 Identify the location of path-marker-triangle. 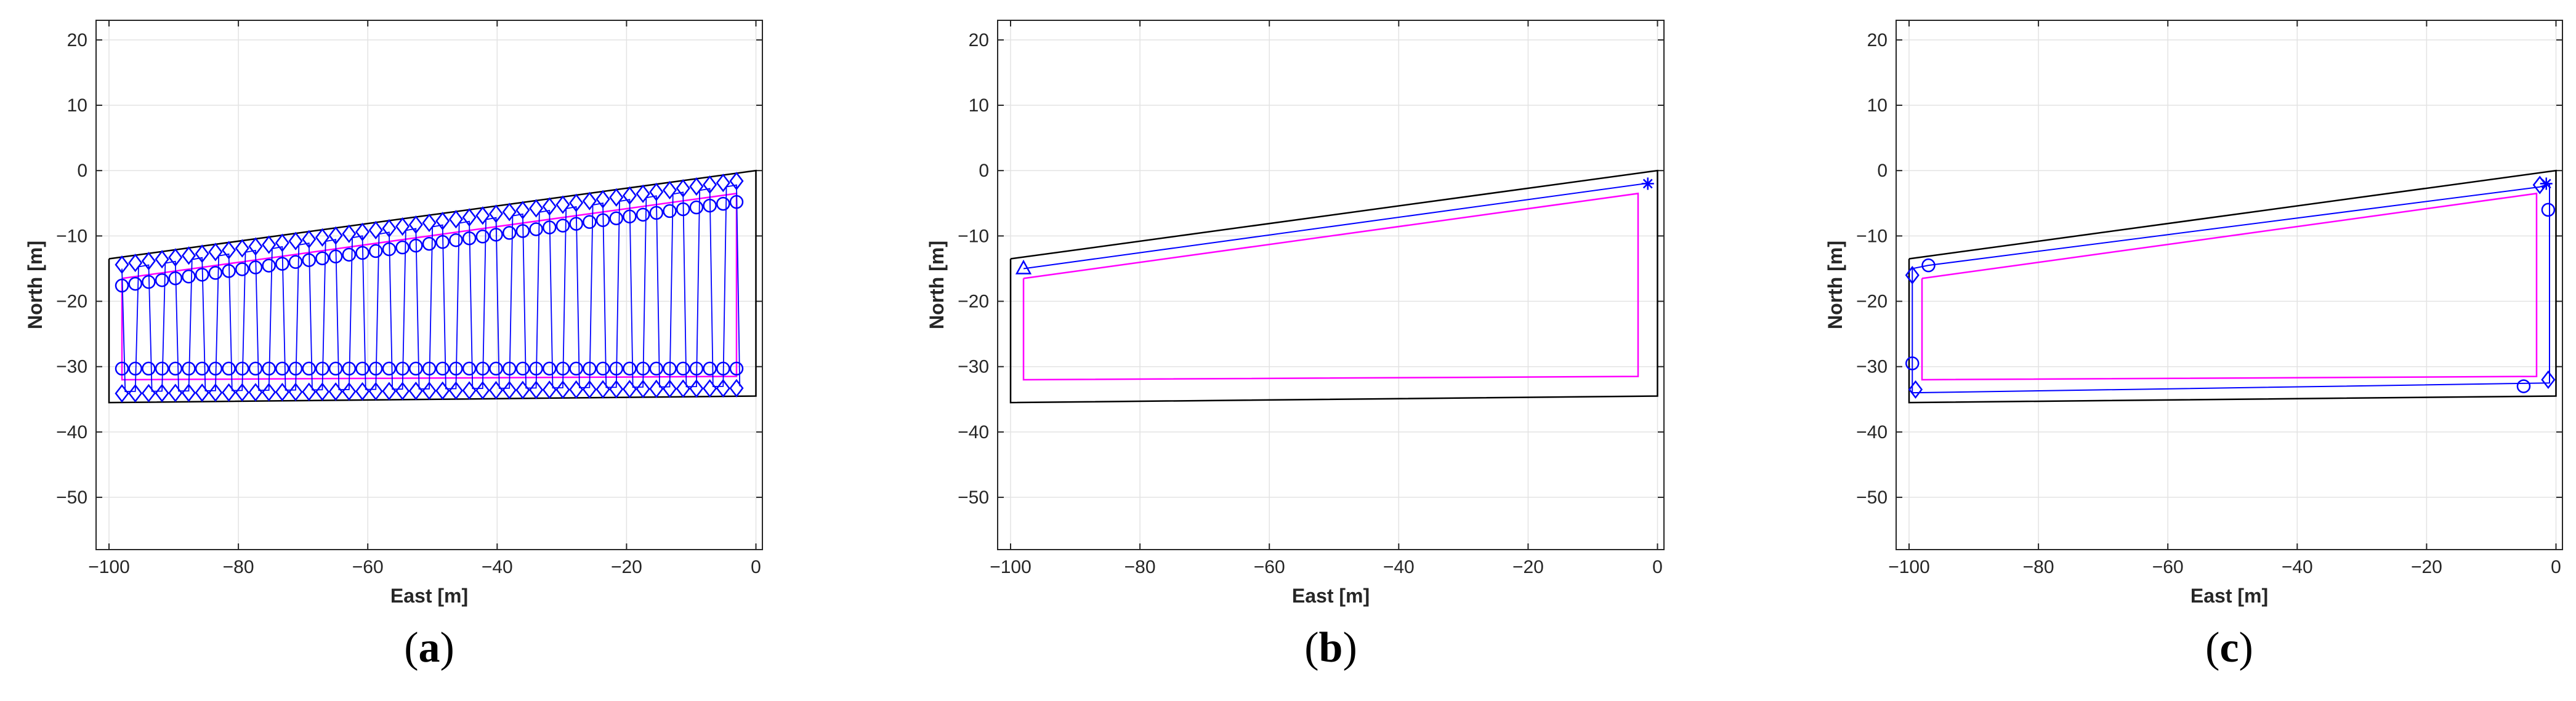
(1023, 266).